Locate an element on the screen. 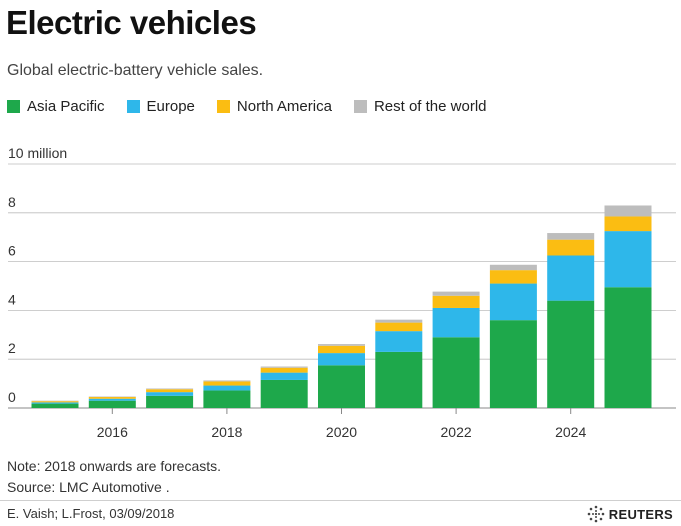 The image size is (681, 526). reuters-dots-icon is located at coordinates (596, 514).